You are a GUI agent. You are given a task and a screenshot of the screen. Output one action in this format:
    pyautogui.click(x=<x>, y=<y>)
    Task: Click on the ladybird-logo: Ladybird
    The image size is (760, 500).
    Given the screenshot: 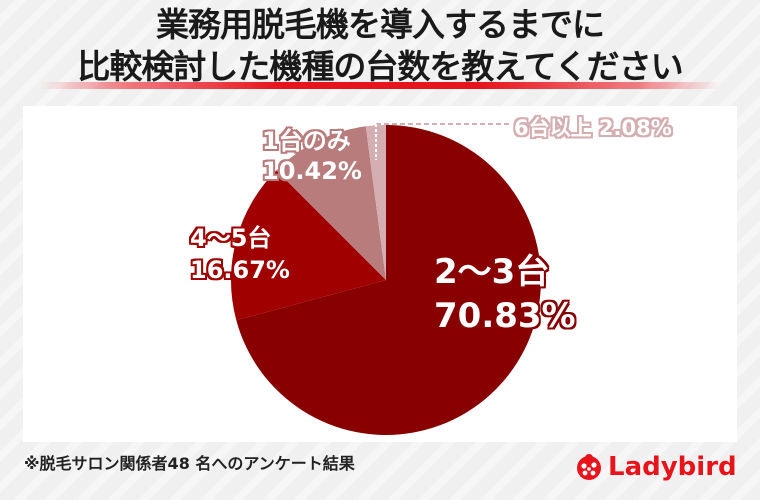 What is the action you would take?
    pyautogui.click(x=655, y=467)
    